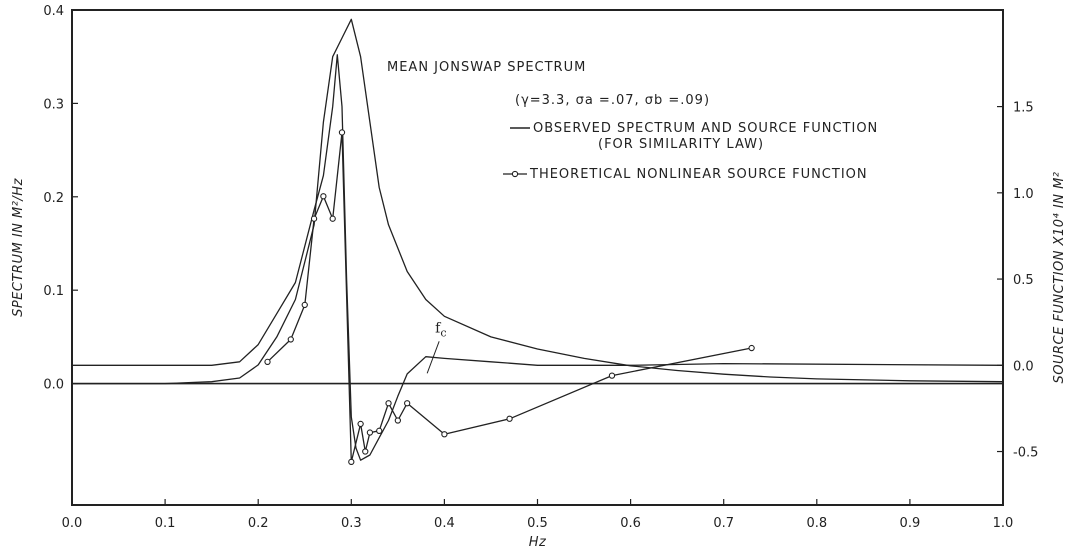 This screenshot has height=553, width=1075. I want to click on x-tick-label: 0.6, so click(630, 523).